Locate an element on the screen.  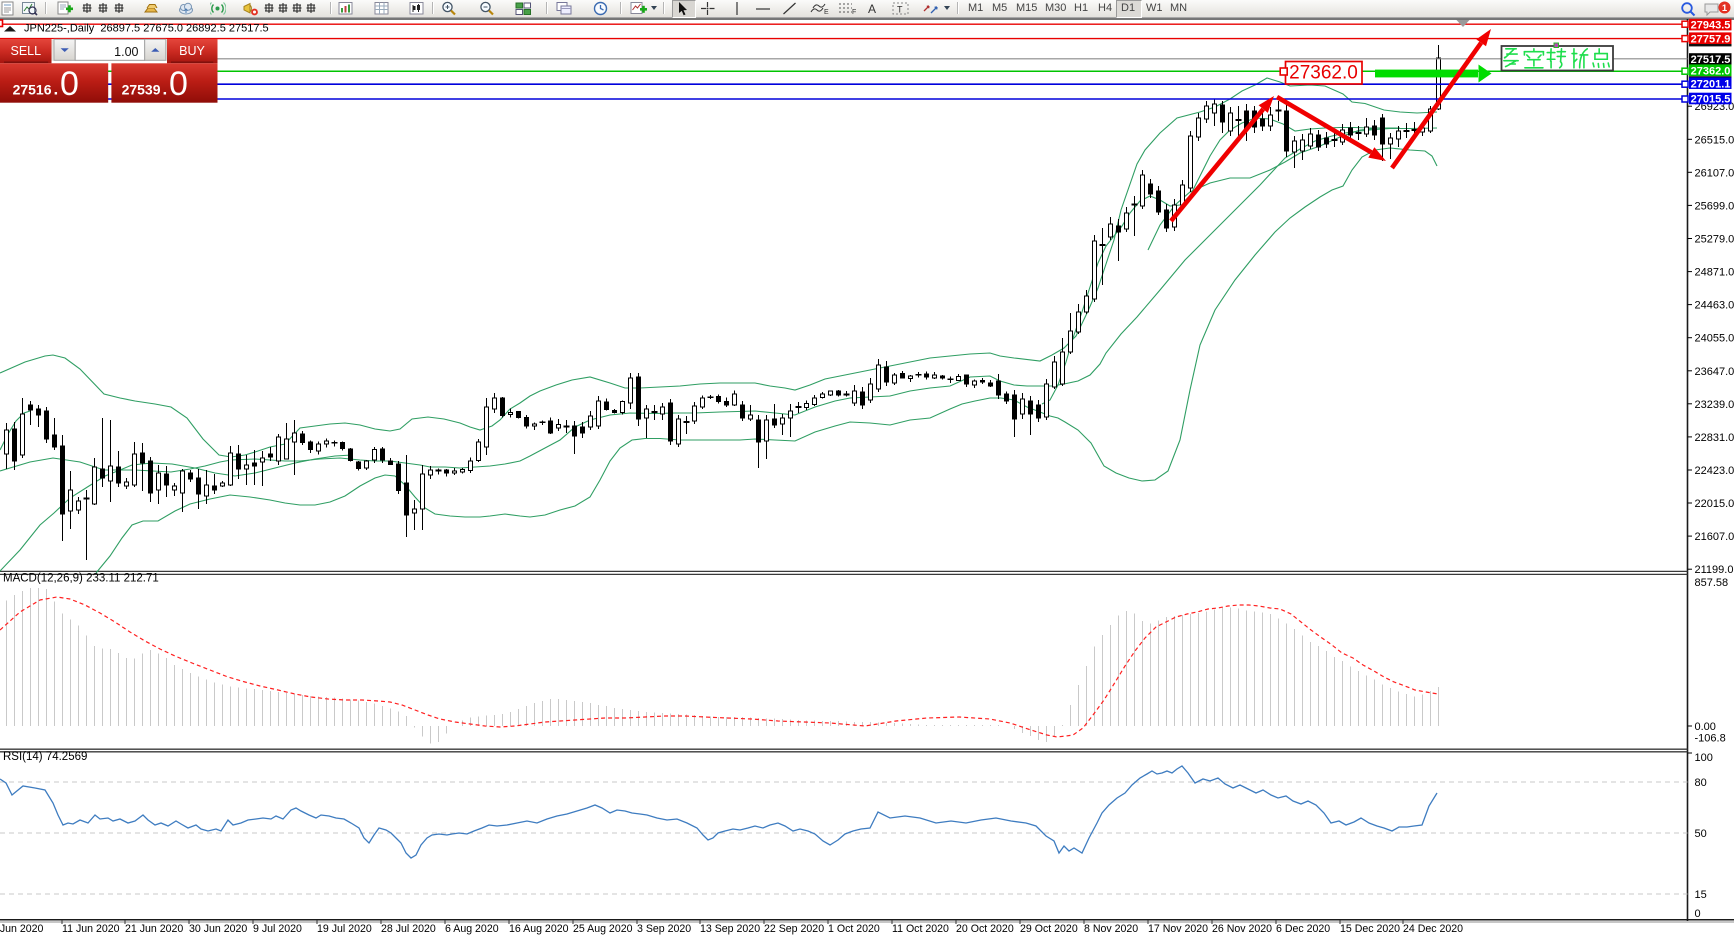
svg-text: 16 Aug 2020 is located at coordinates (539, 929).